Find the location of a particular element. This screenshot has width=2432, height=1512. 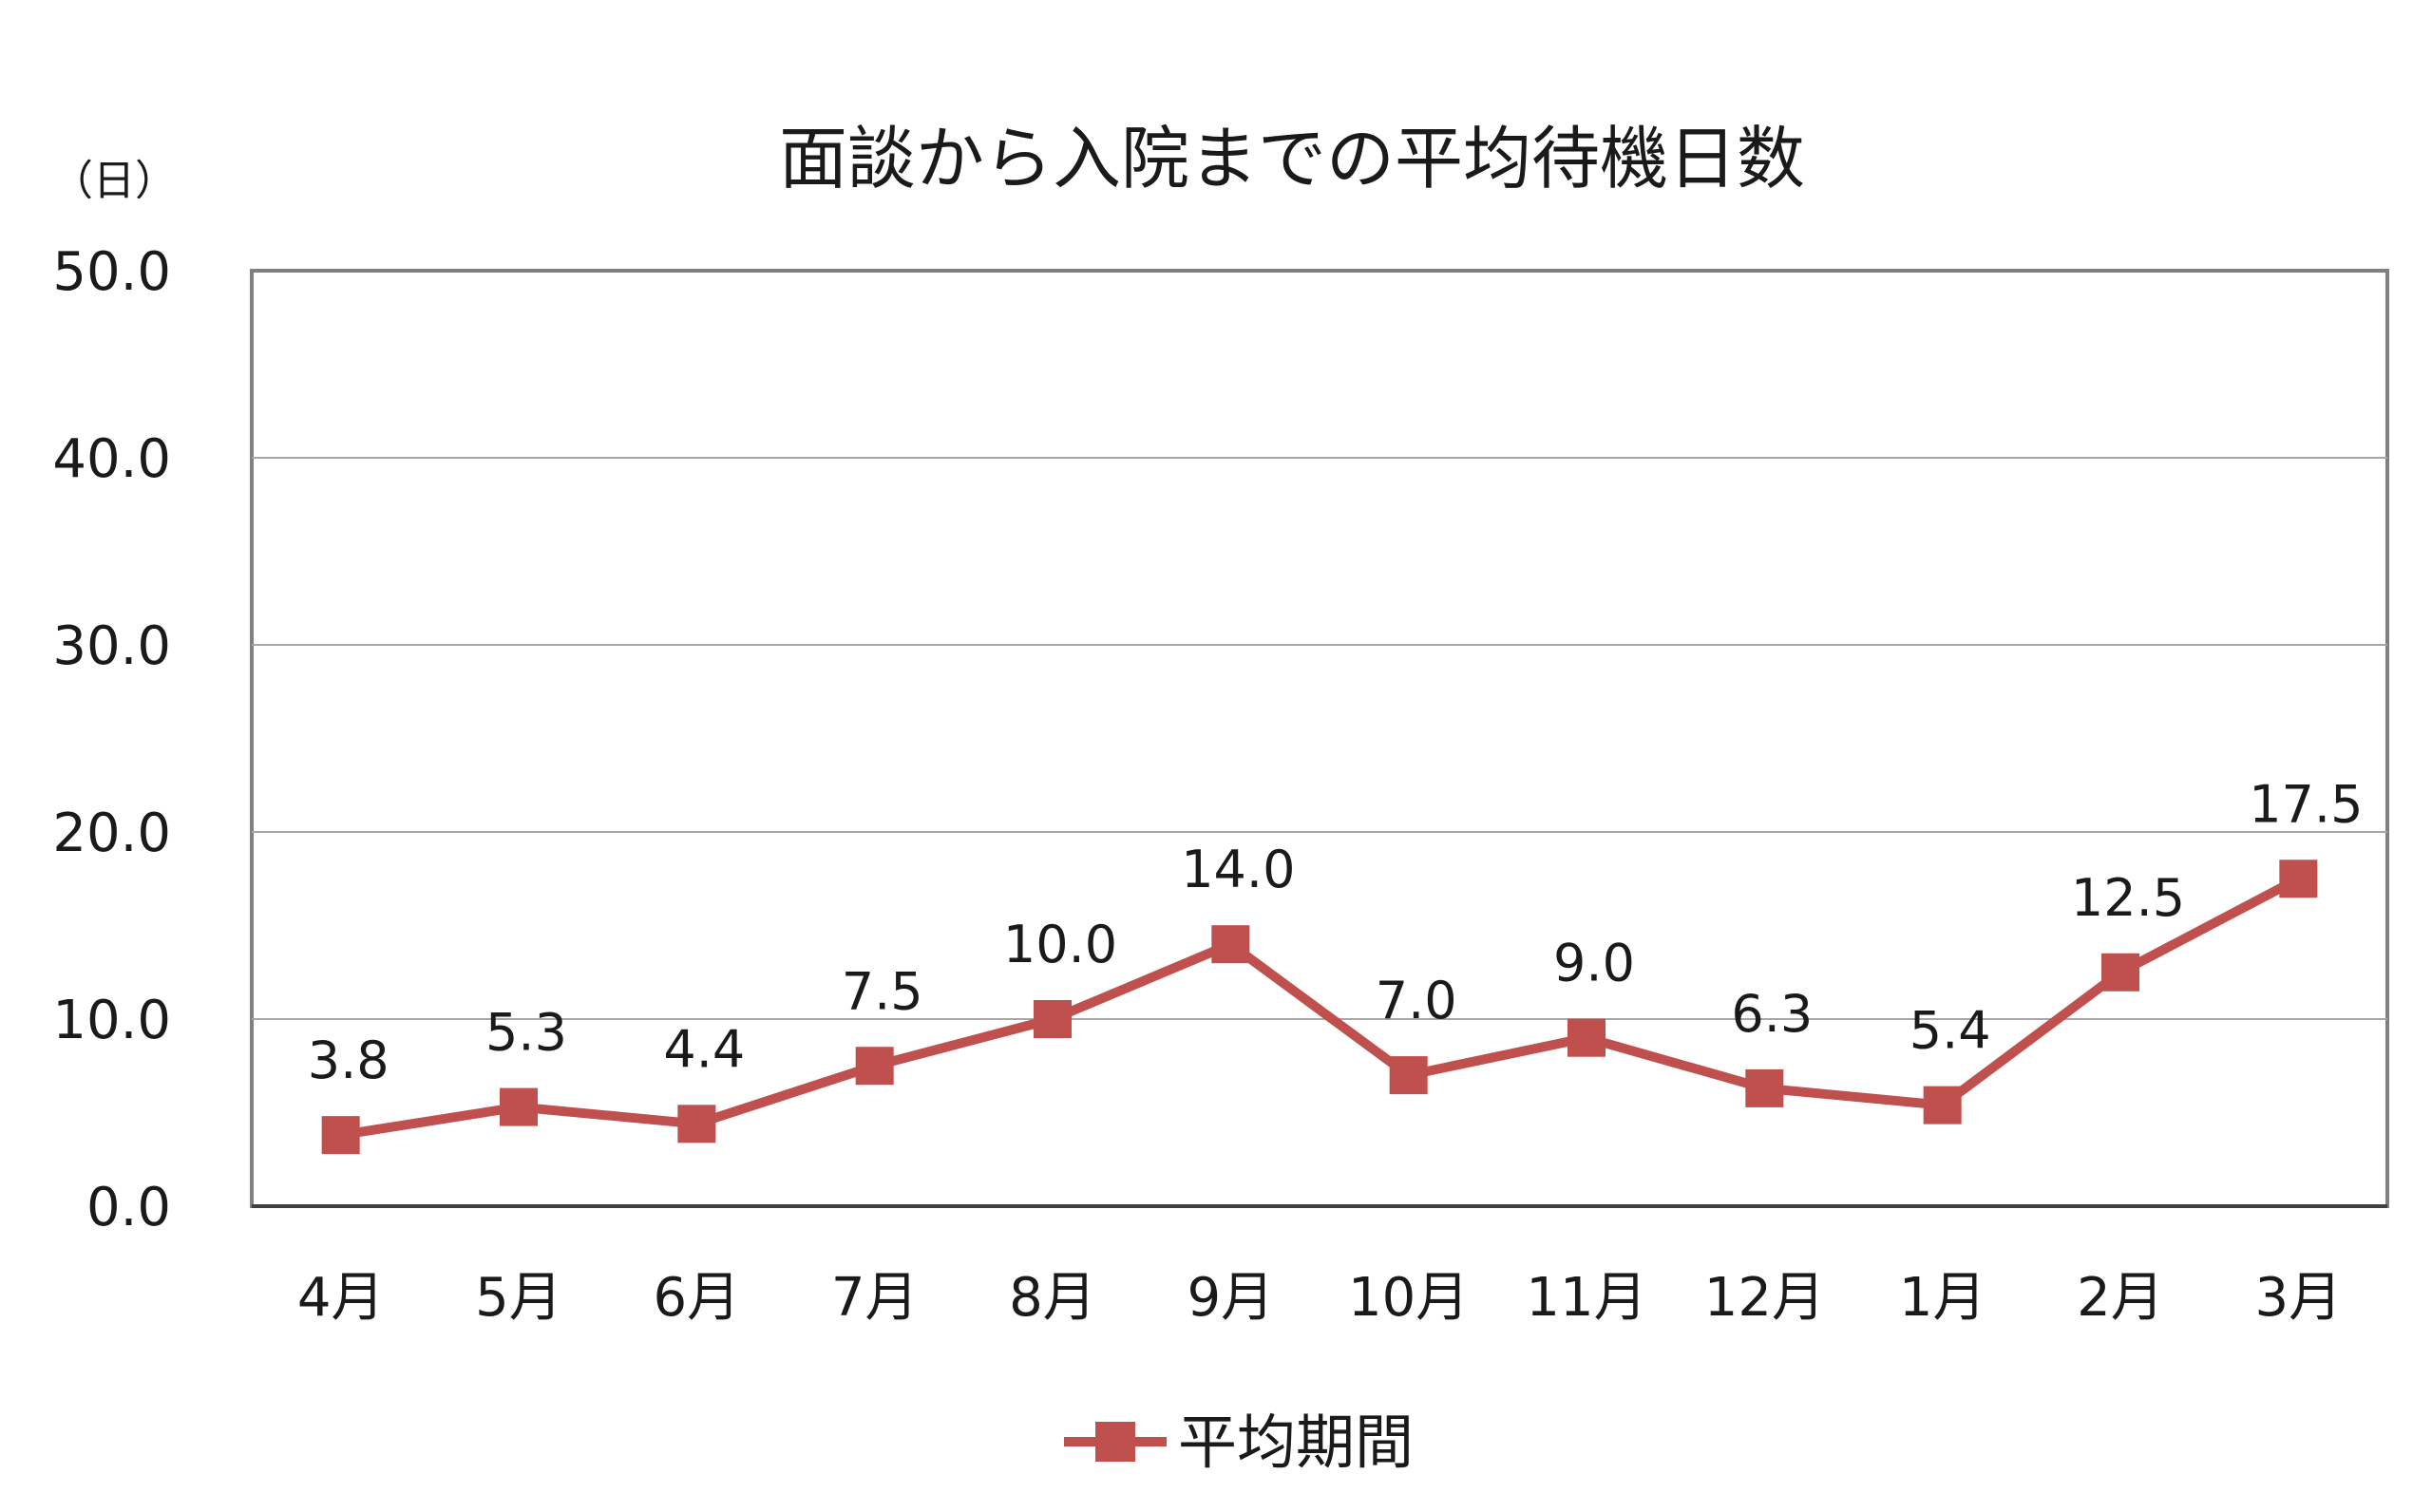

data-label: 6.3 is located at coordinates (1772, 1014).